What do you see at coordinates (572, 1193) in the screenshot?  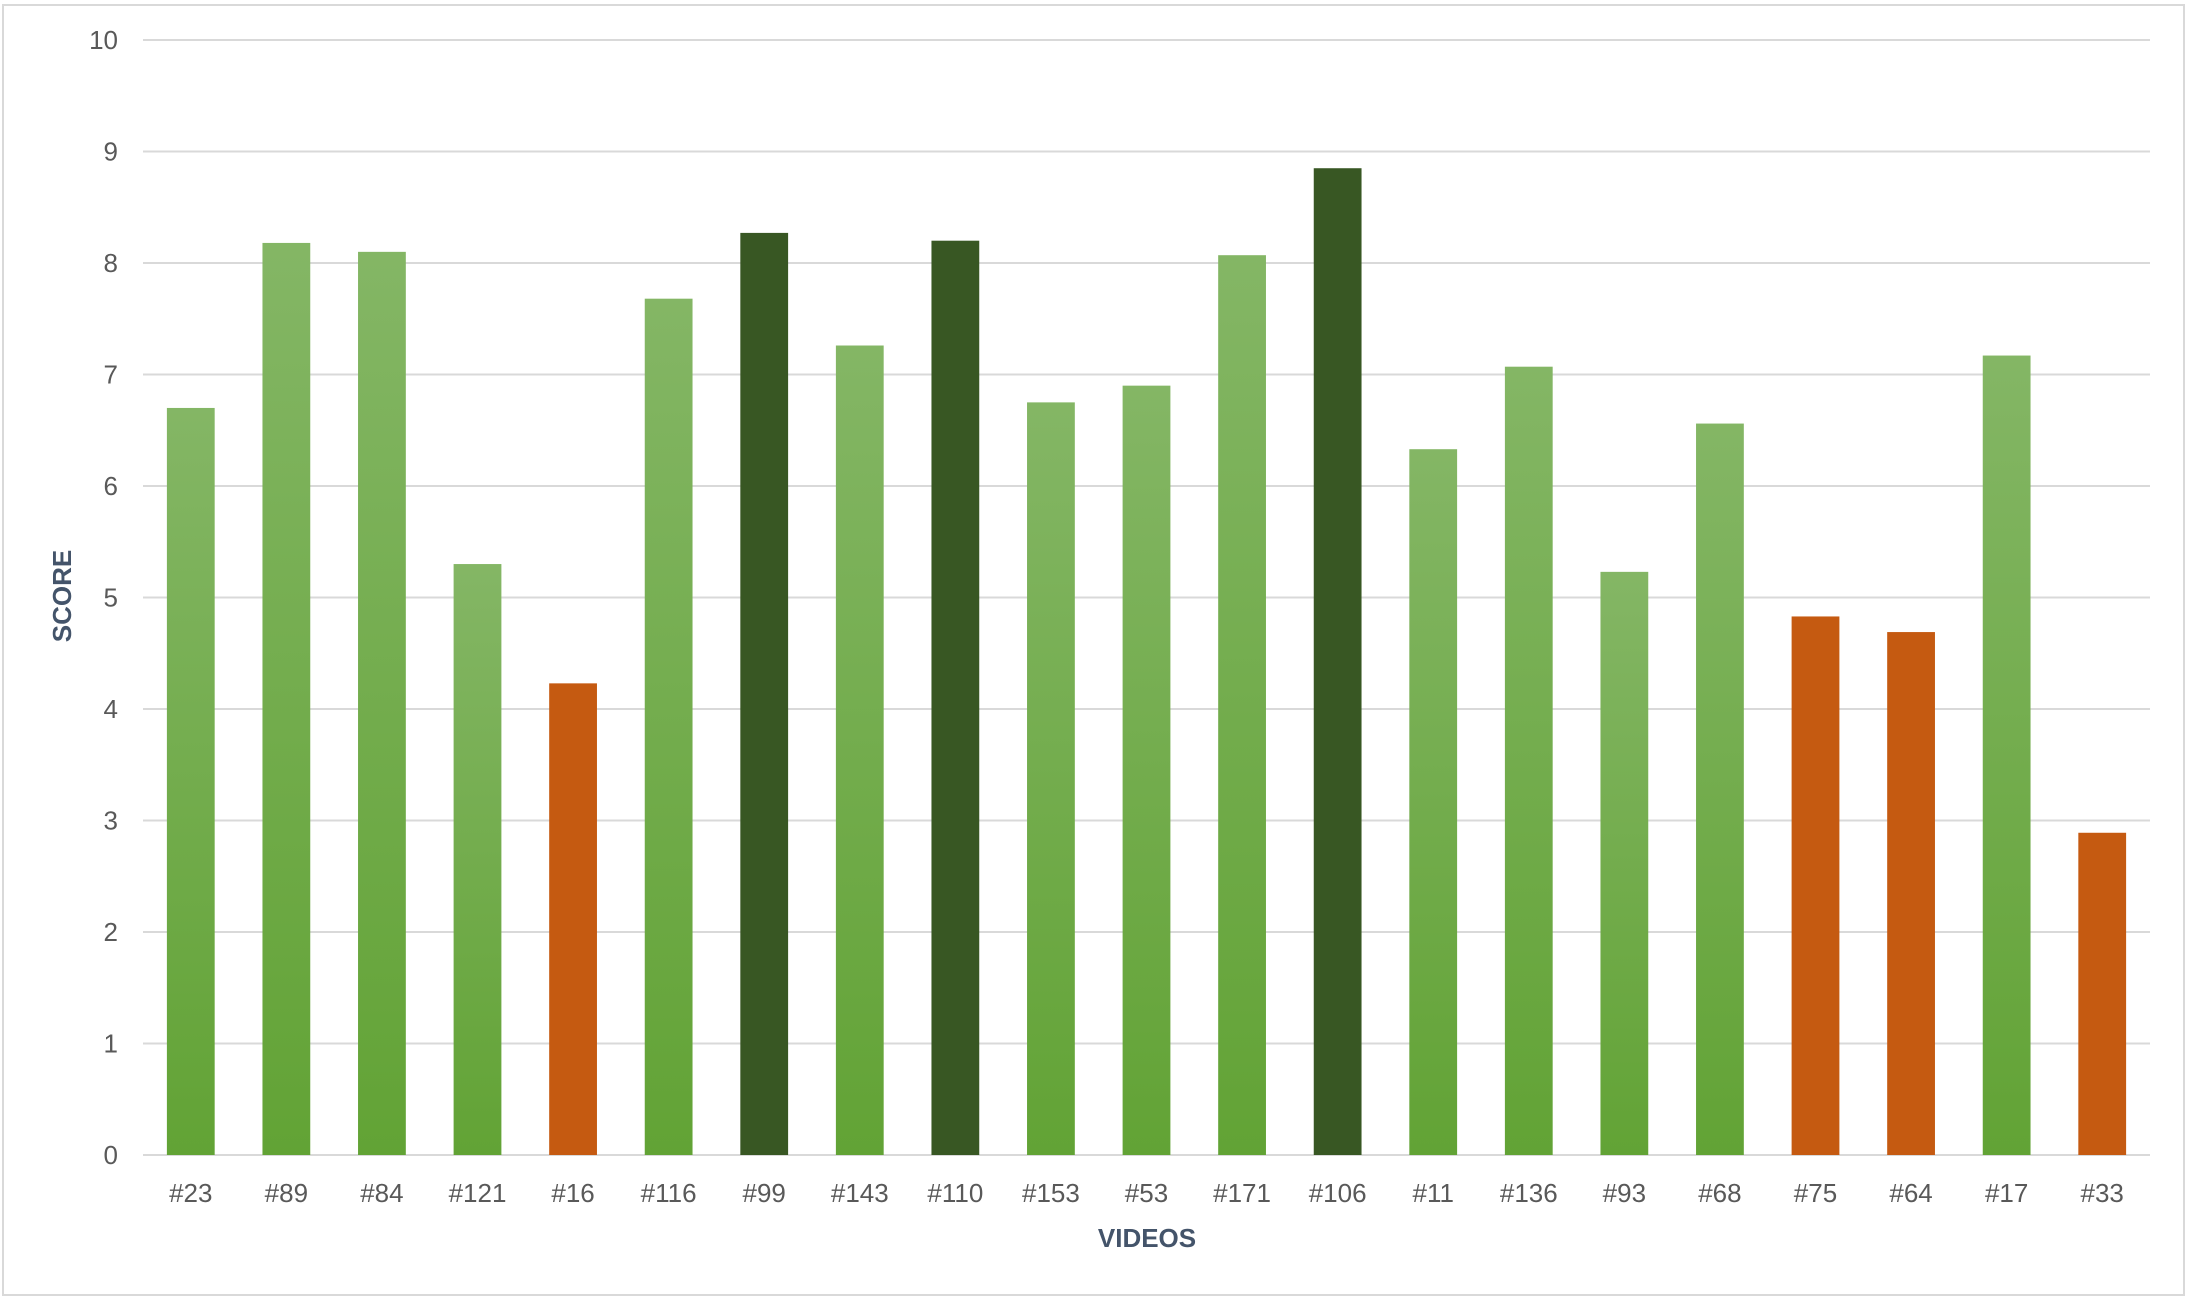 I see `x-tick-label: #16` at bounding box center [572, 1193].